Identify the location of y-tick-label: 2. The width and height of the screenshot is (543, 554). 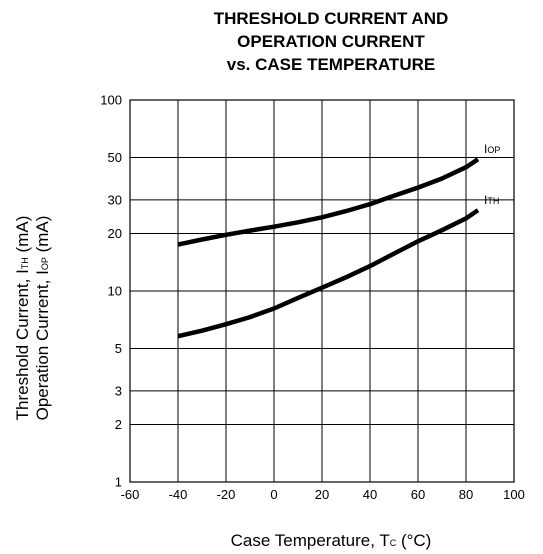
(118, 424).